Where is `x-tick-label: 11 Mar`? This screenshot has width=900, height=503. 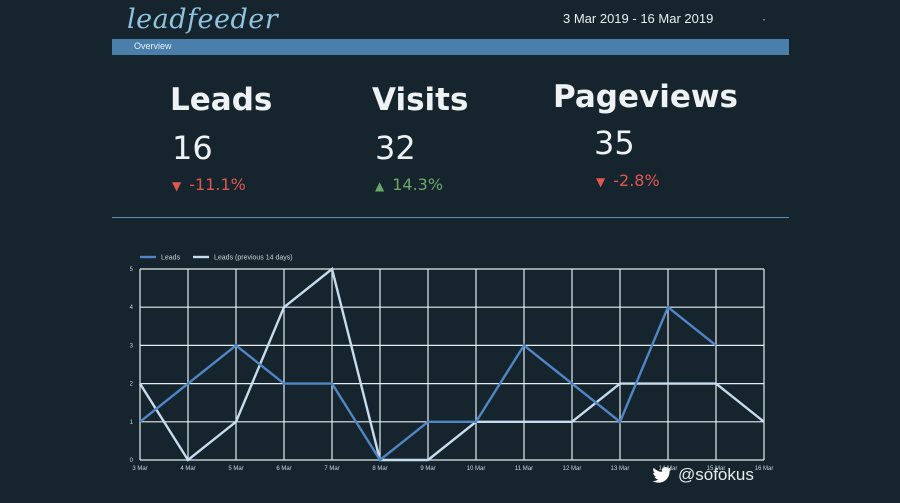 x-tick-label: 11 Mar is located at coordinates (524, 469).